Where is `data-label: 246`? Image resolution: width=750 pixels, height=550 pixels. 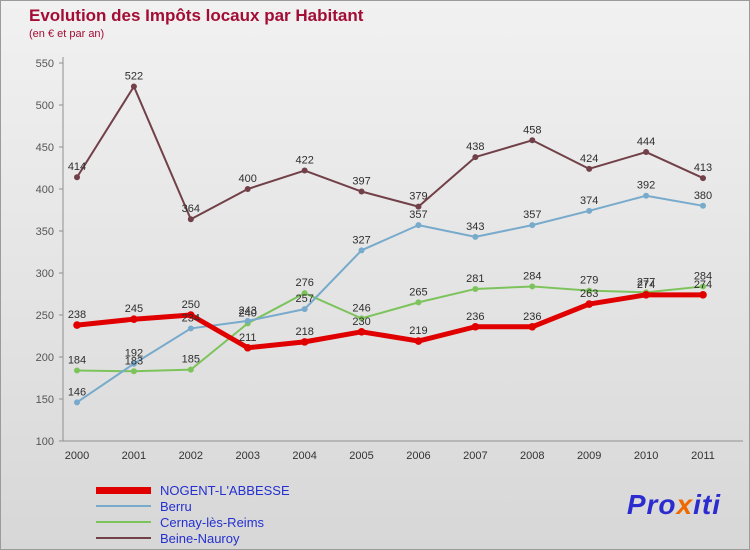
data-label: 246 is located at coordinates (361, 308).